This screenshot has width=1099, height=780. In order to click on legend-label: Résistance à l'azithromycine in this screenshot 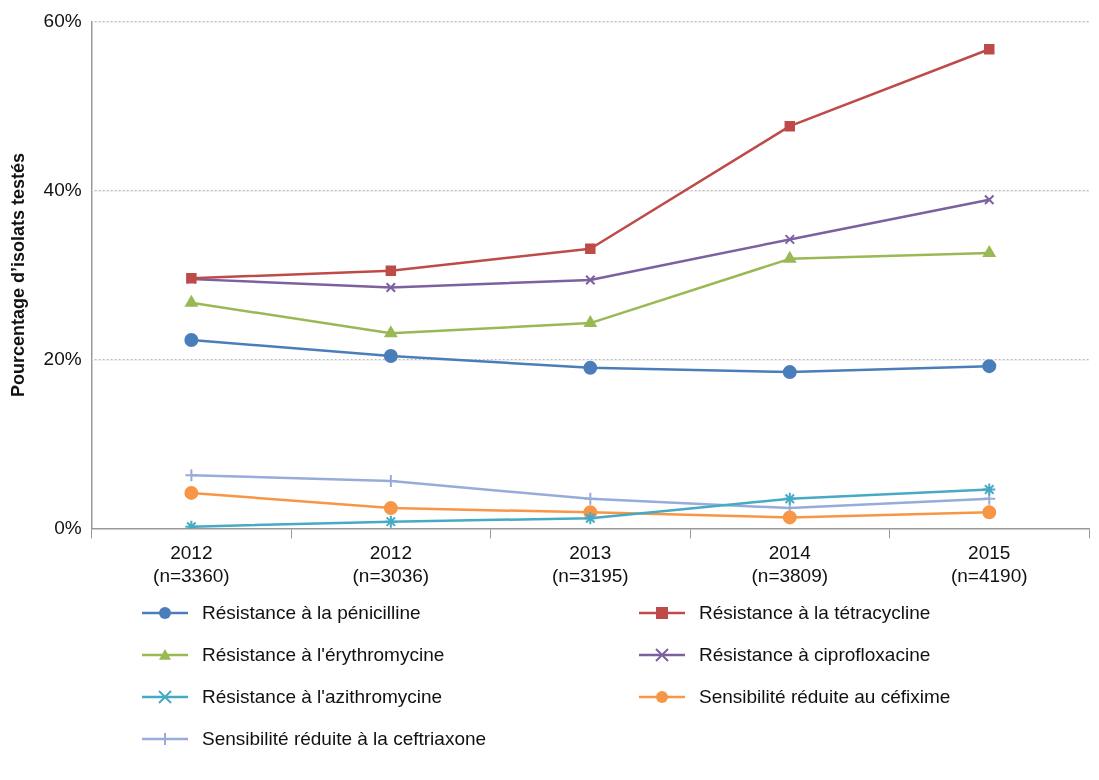, I will do `click(322, 697)`.